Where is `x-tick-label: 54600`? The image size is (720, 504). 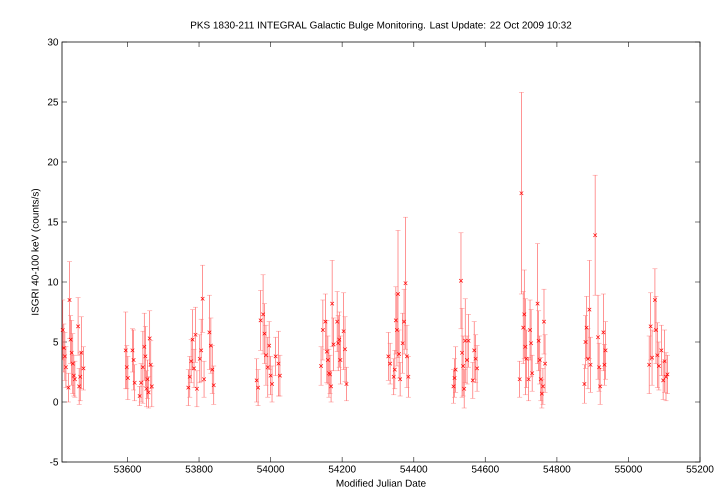 x-tick-label: 54600 is located at coordinates (485, 469).